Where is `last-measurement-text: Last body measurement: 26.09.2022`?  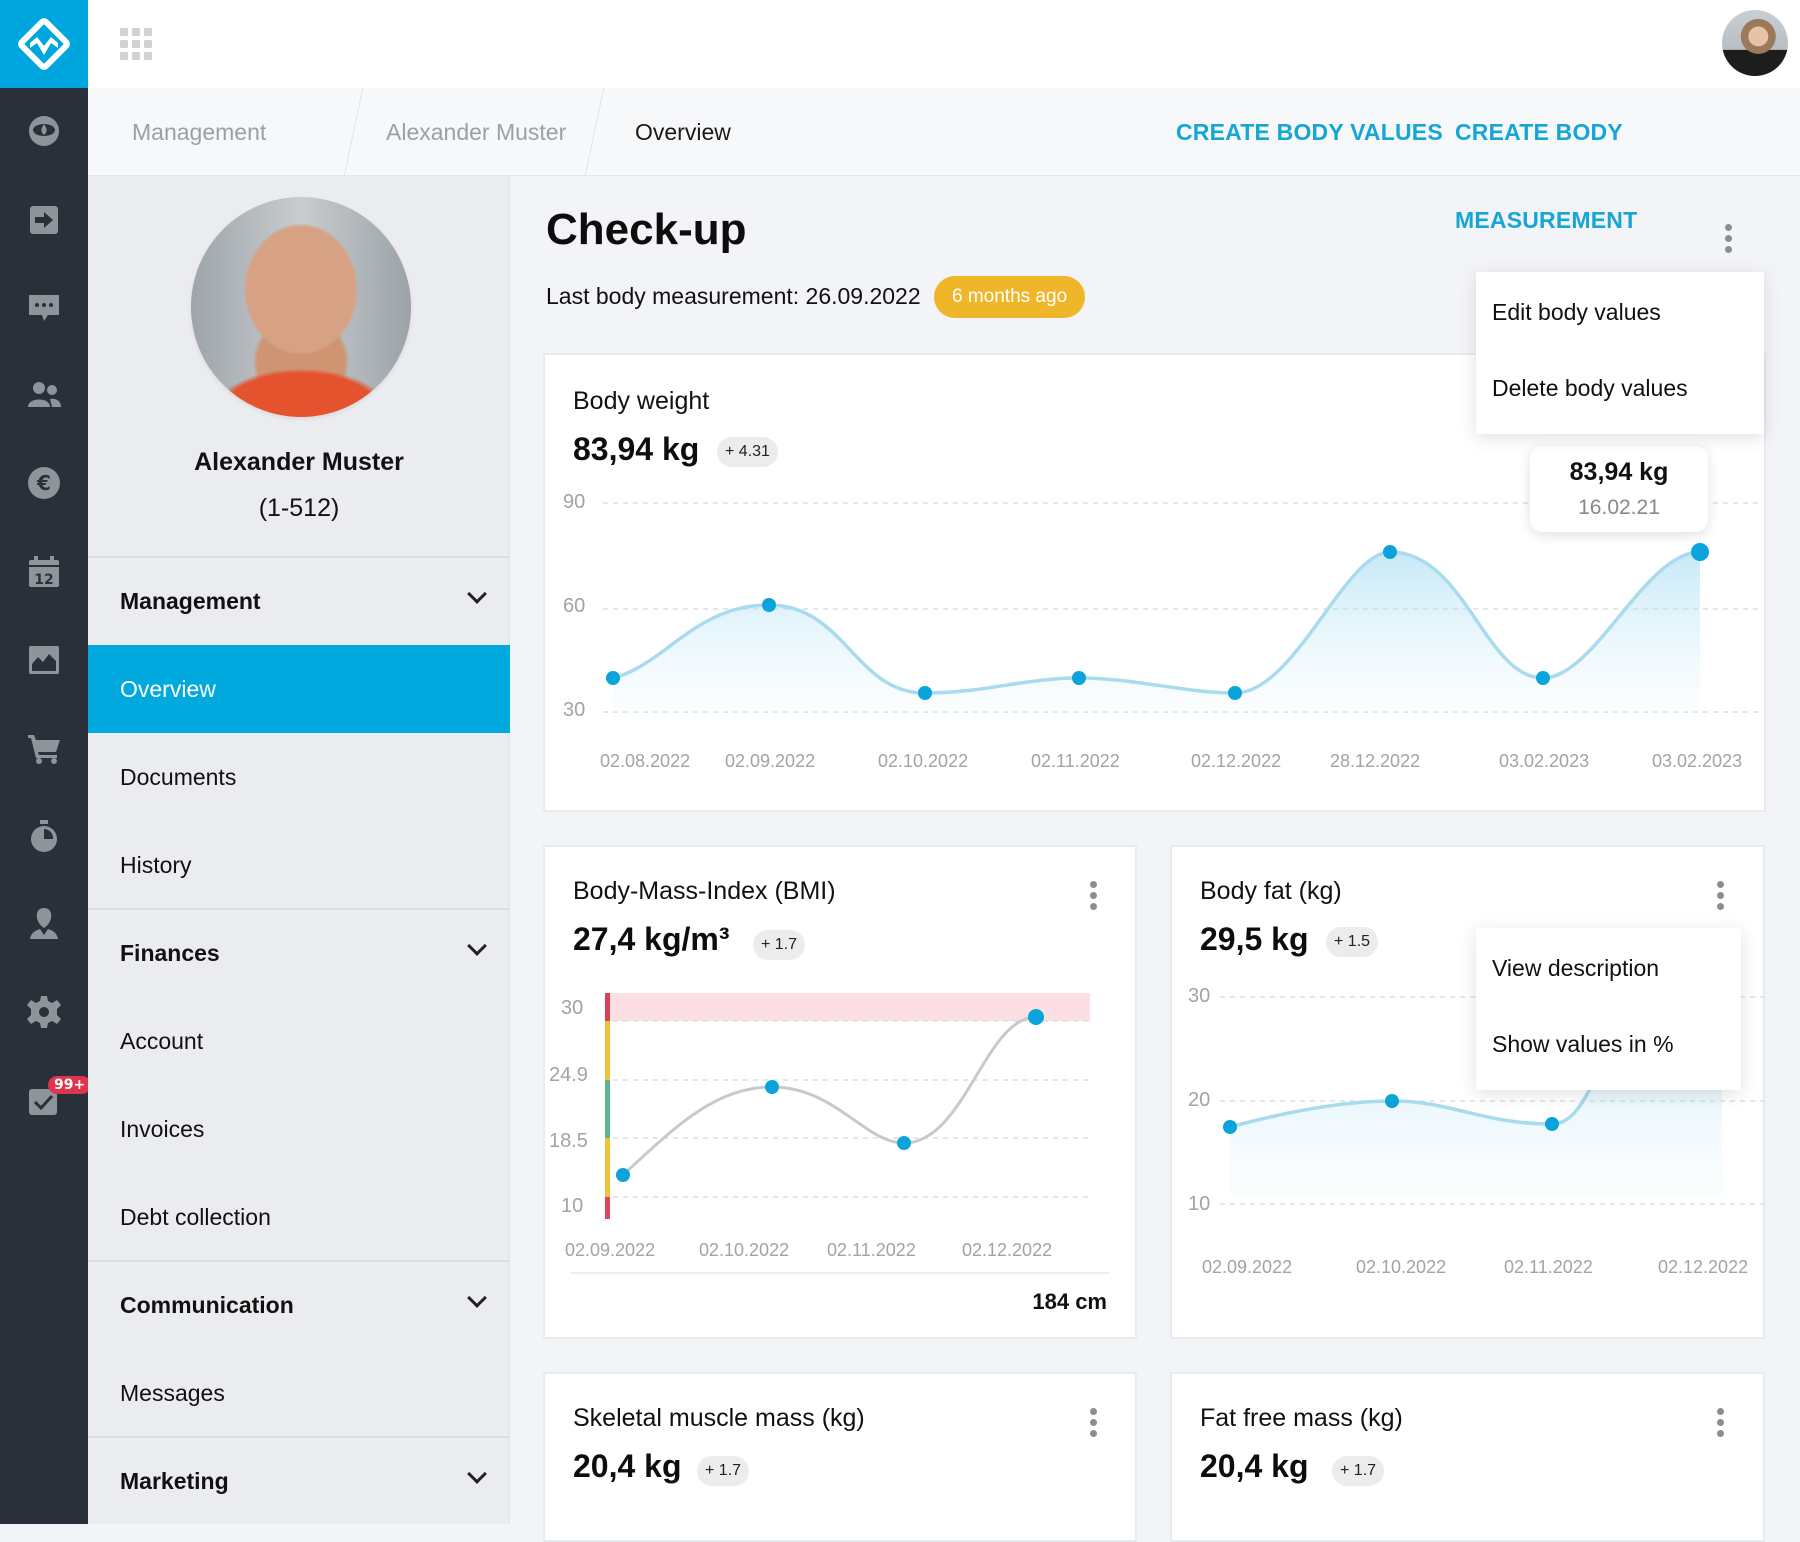
last-measurement-text: Last body measurement: 26.09.2022 is located at coordinates (733, 296).